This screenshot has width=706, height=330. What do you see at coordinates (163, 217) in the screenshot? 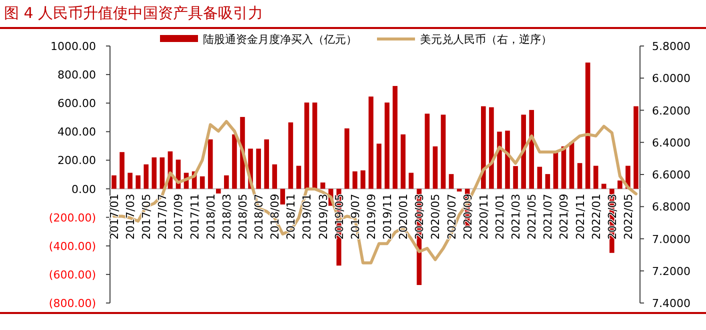
I see `x-tick-label: 2017/07` at bounding box center [163, 217].